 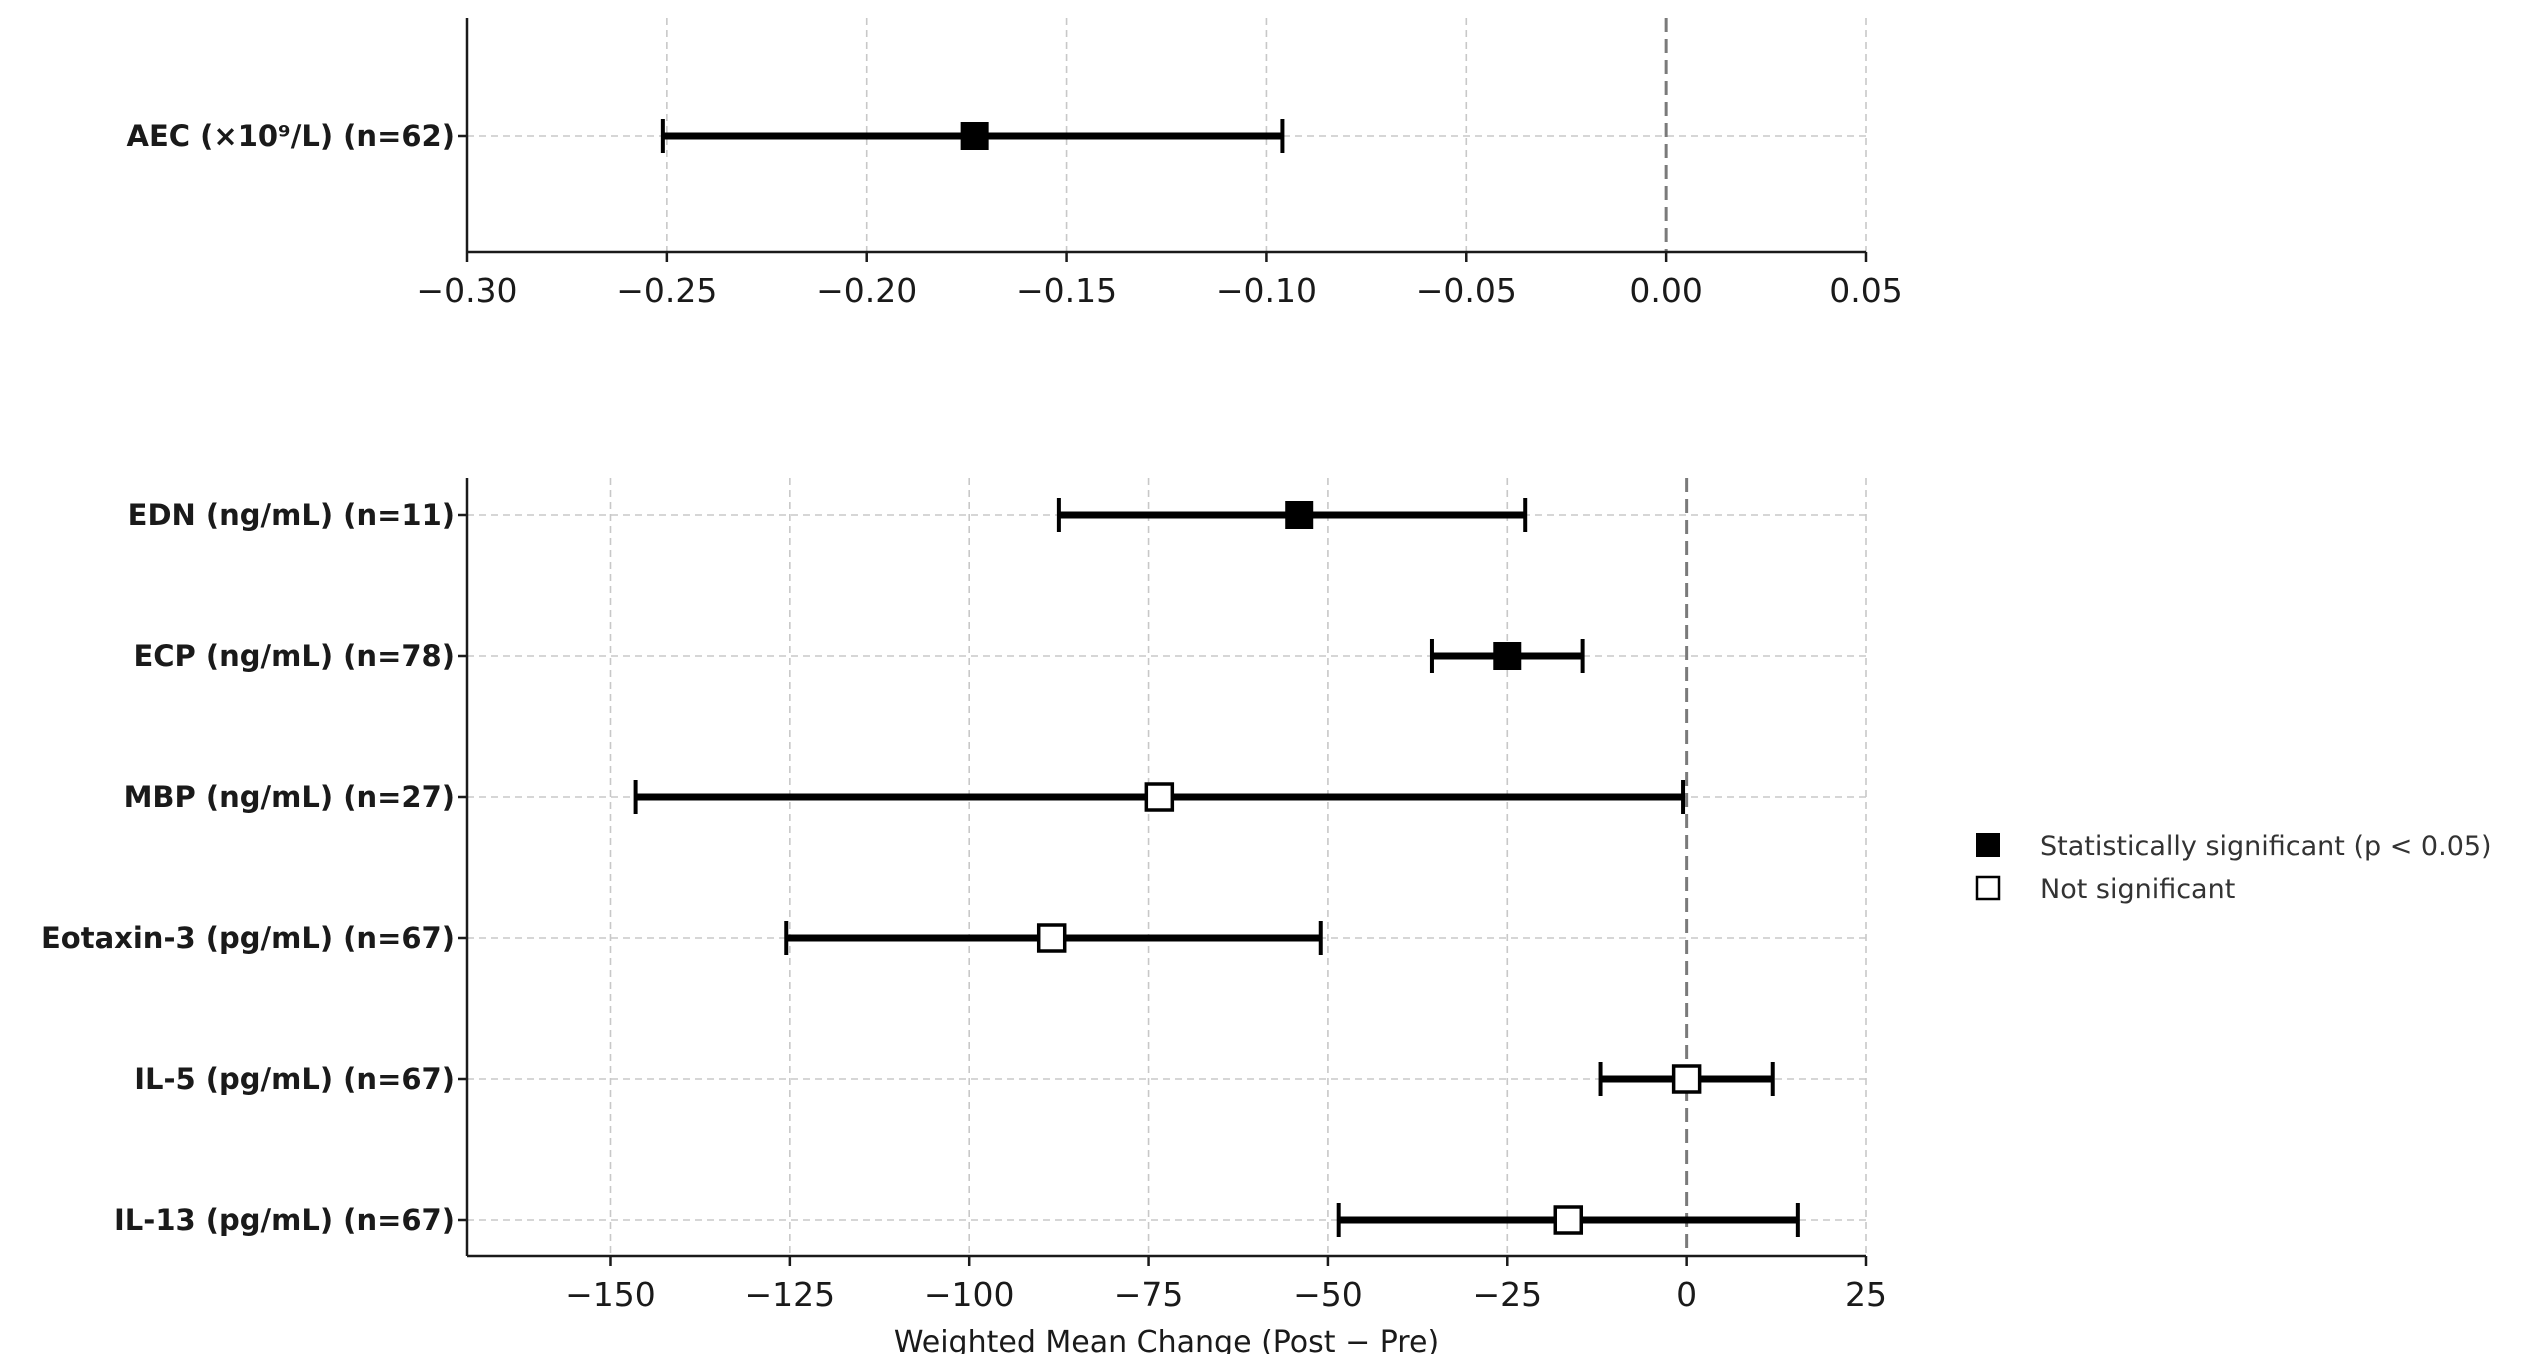 I want to click on row-label: AEC (×10⁹/L) (n=62), so click(x=291, y=136).